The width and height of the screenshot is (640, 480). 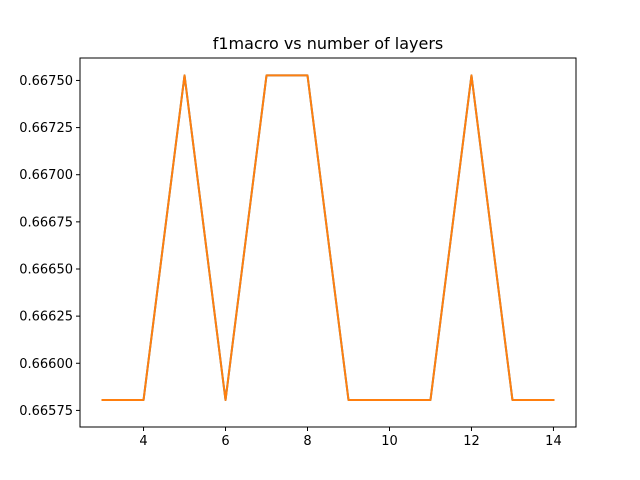 What do you see at coordinates (553, 441) in the screenshot?
I see `x-tick-label: 14` at bounding box center [553, 441].